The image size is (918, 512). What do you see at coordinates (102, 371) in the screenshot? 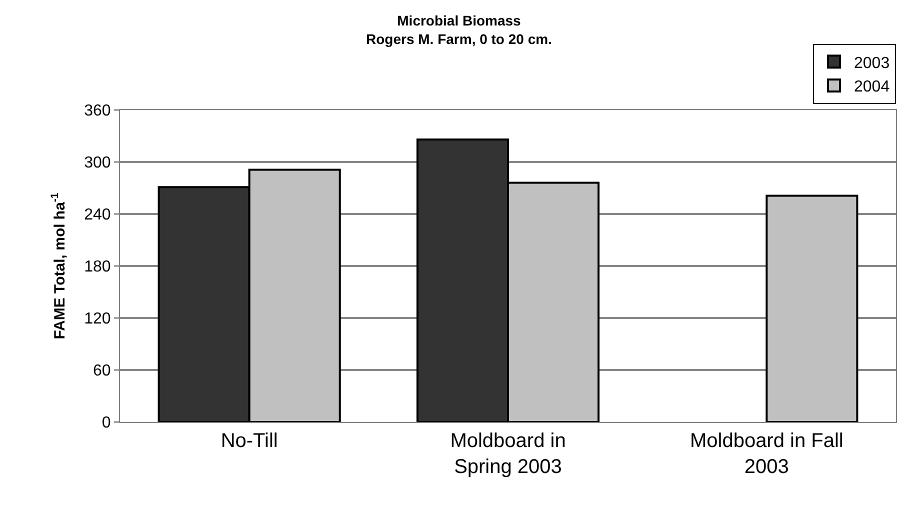
I see `y-tick-label: 60` at bounding box center [102, 371].